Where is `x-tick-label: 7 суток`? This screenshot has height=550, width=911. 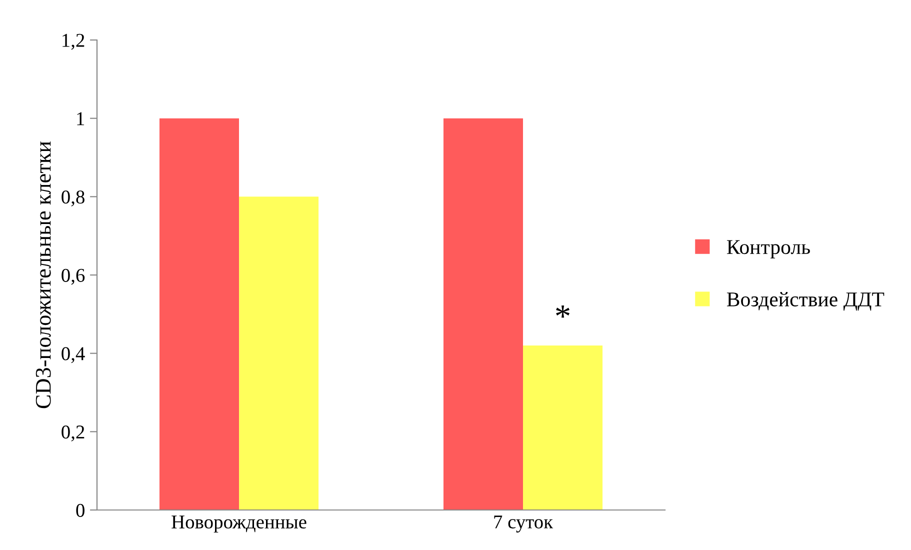 x-tick-label: 7 суток is located at coordinates (524, 524).